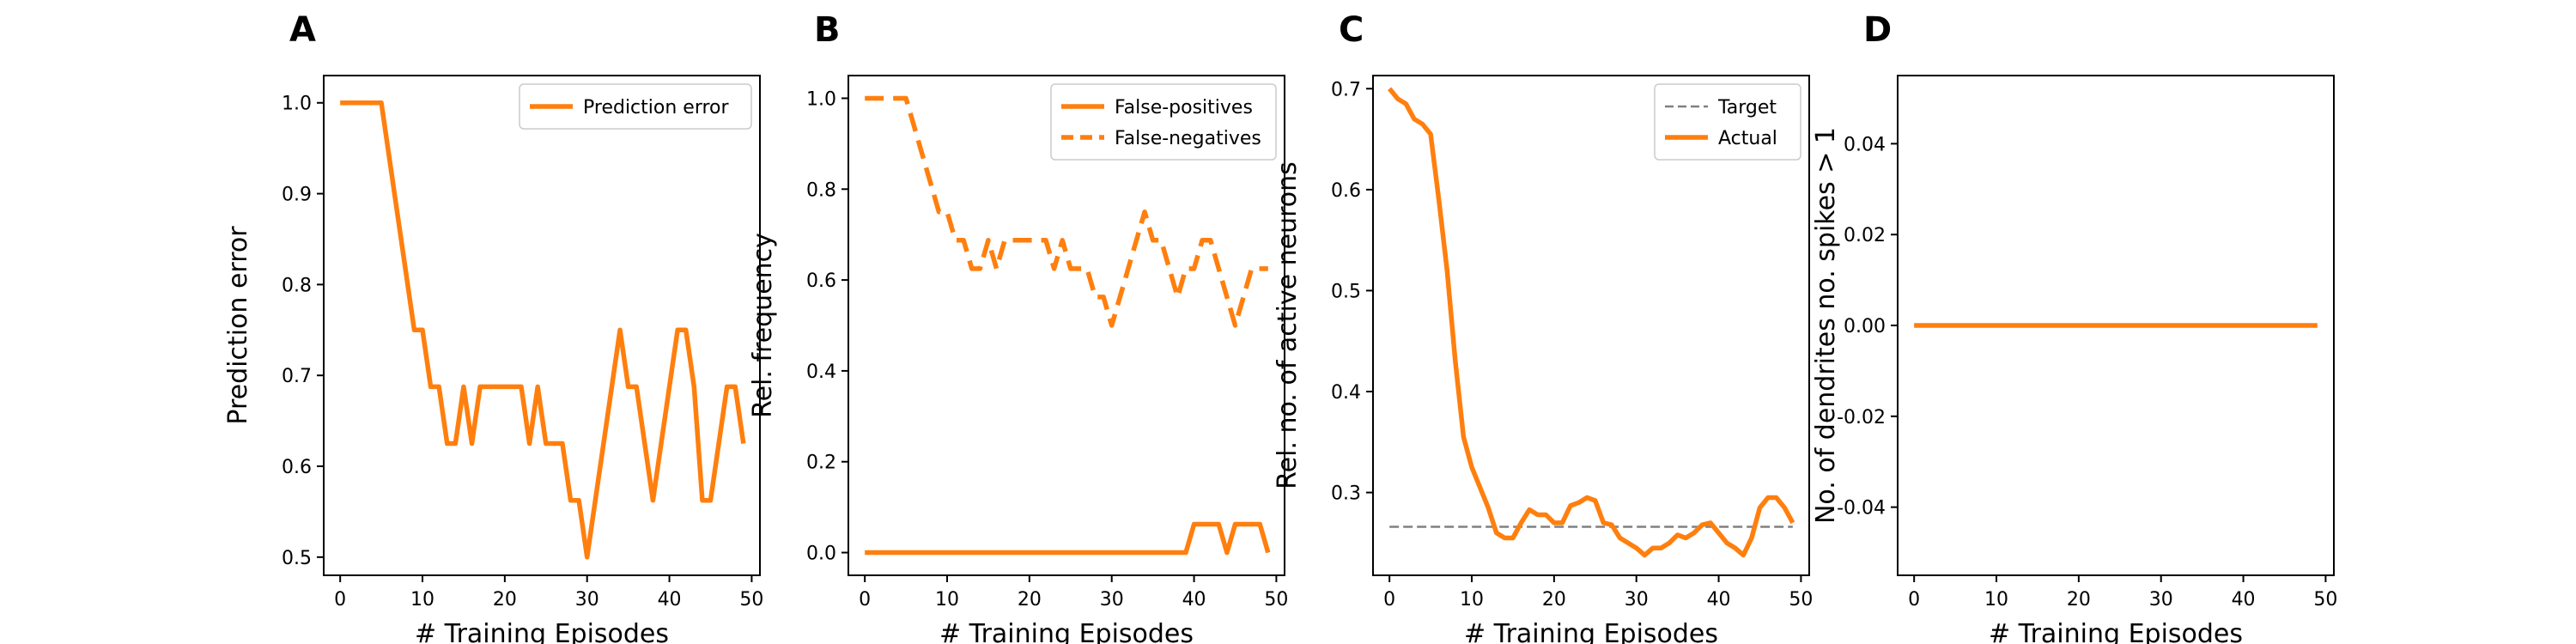 The image size is (2576, 644). Describe the element at coordinates (1184, 107) in the screenshot. I see `panel-b-legend-label: False-positives` at that location.